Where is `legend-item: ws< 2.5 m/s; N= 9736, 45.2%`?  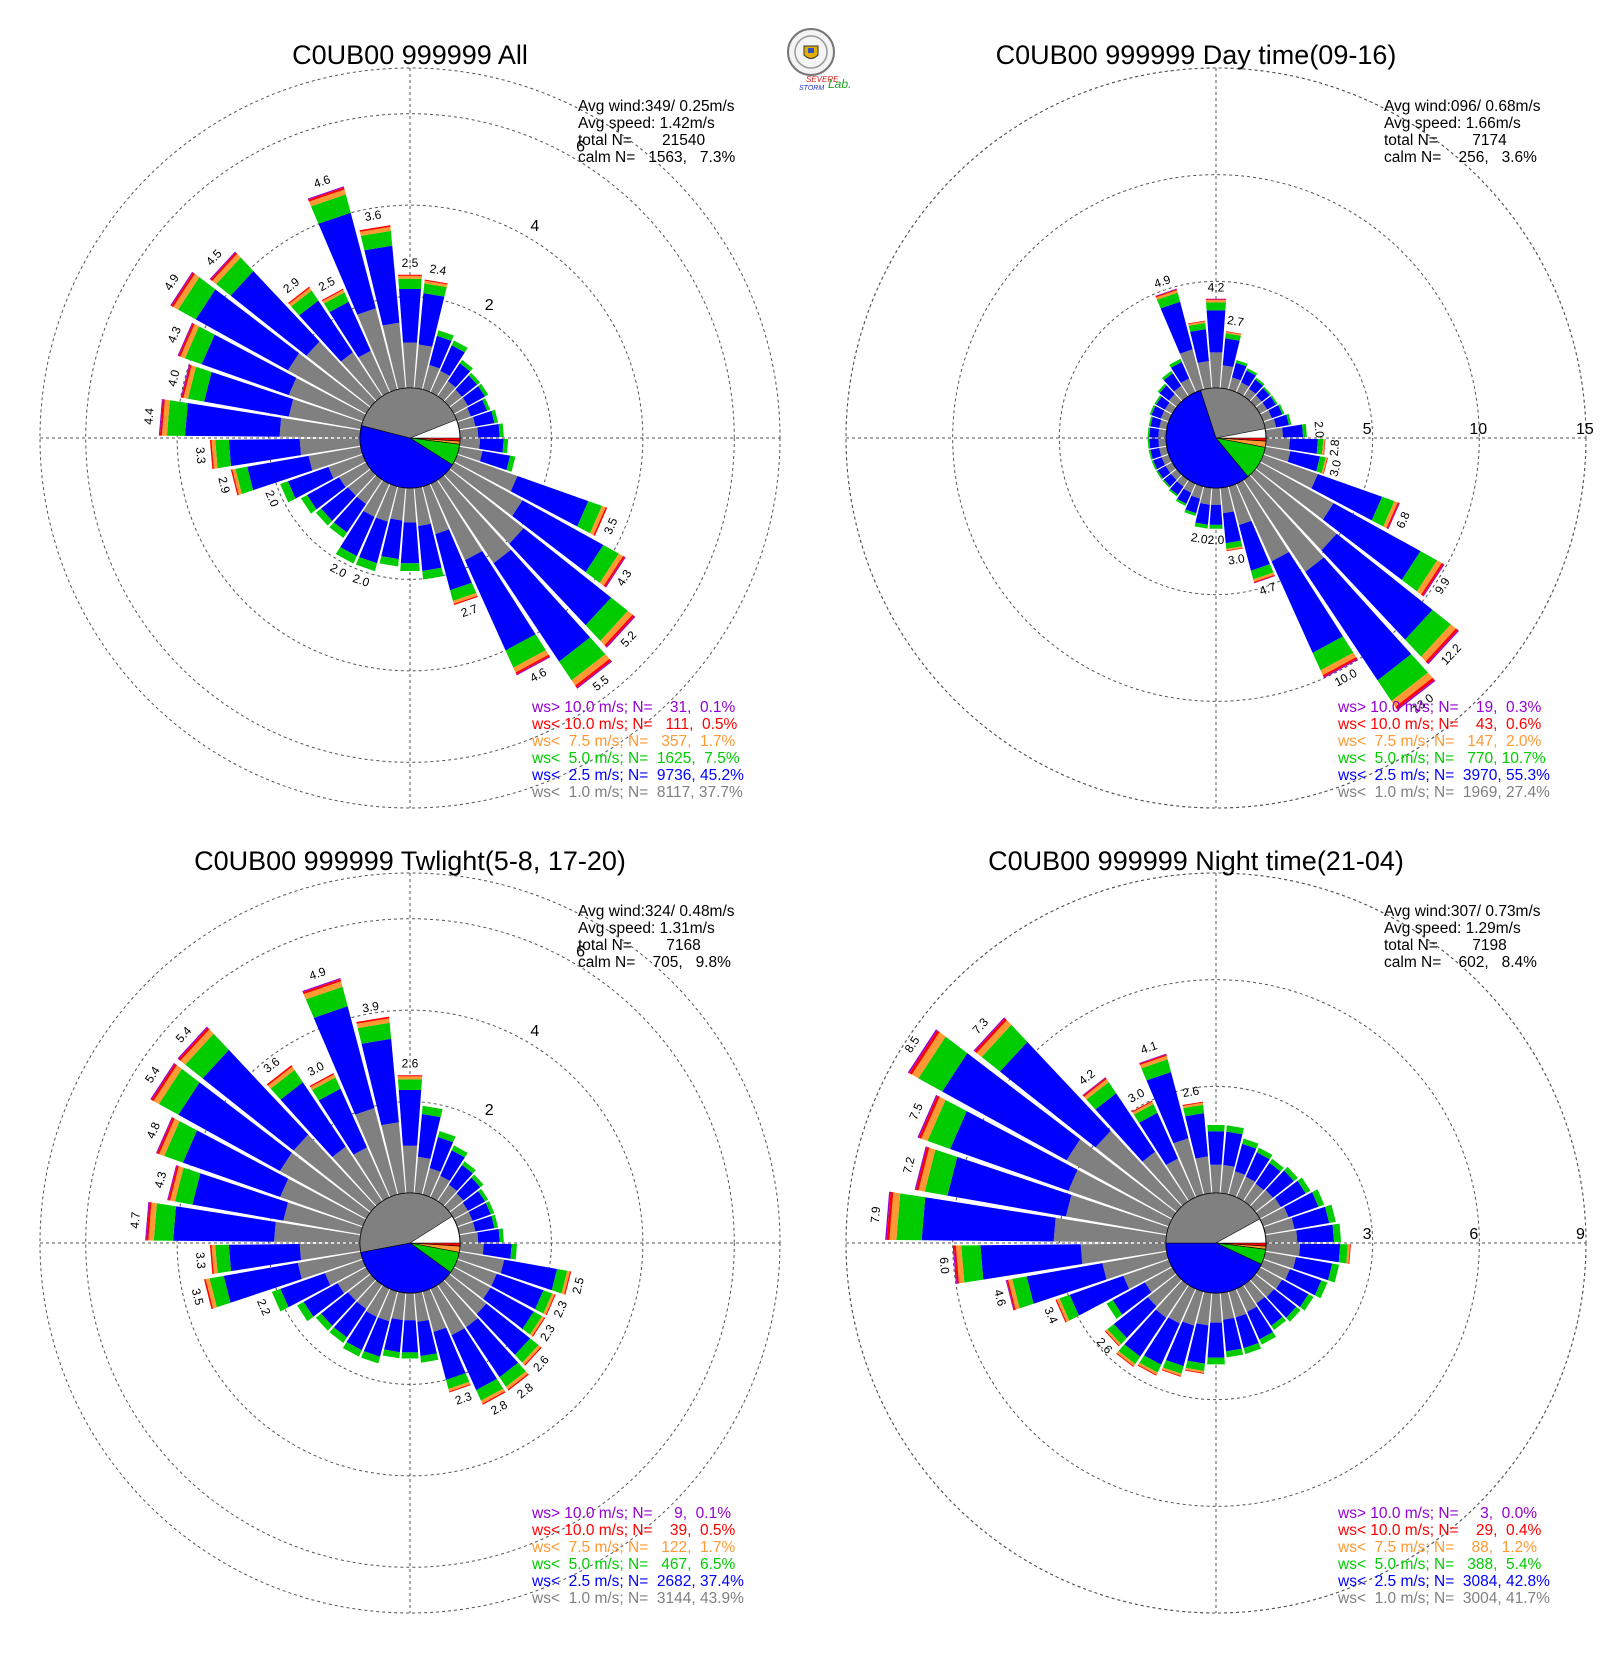
legend-item: ws< 2.5 m/s; N= 9736, 45.2% is located at coordinates (637, 775).